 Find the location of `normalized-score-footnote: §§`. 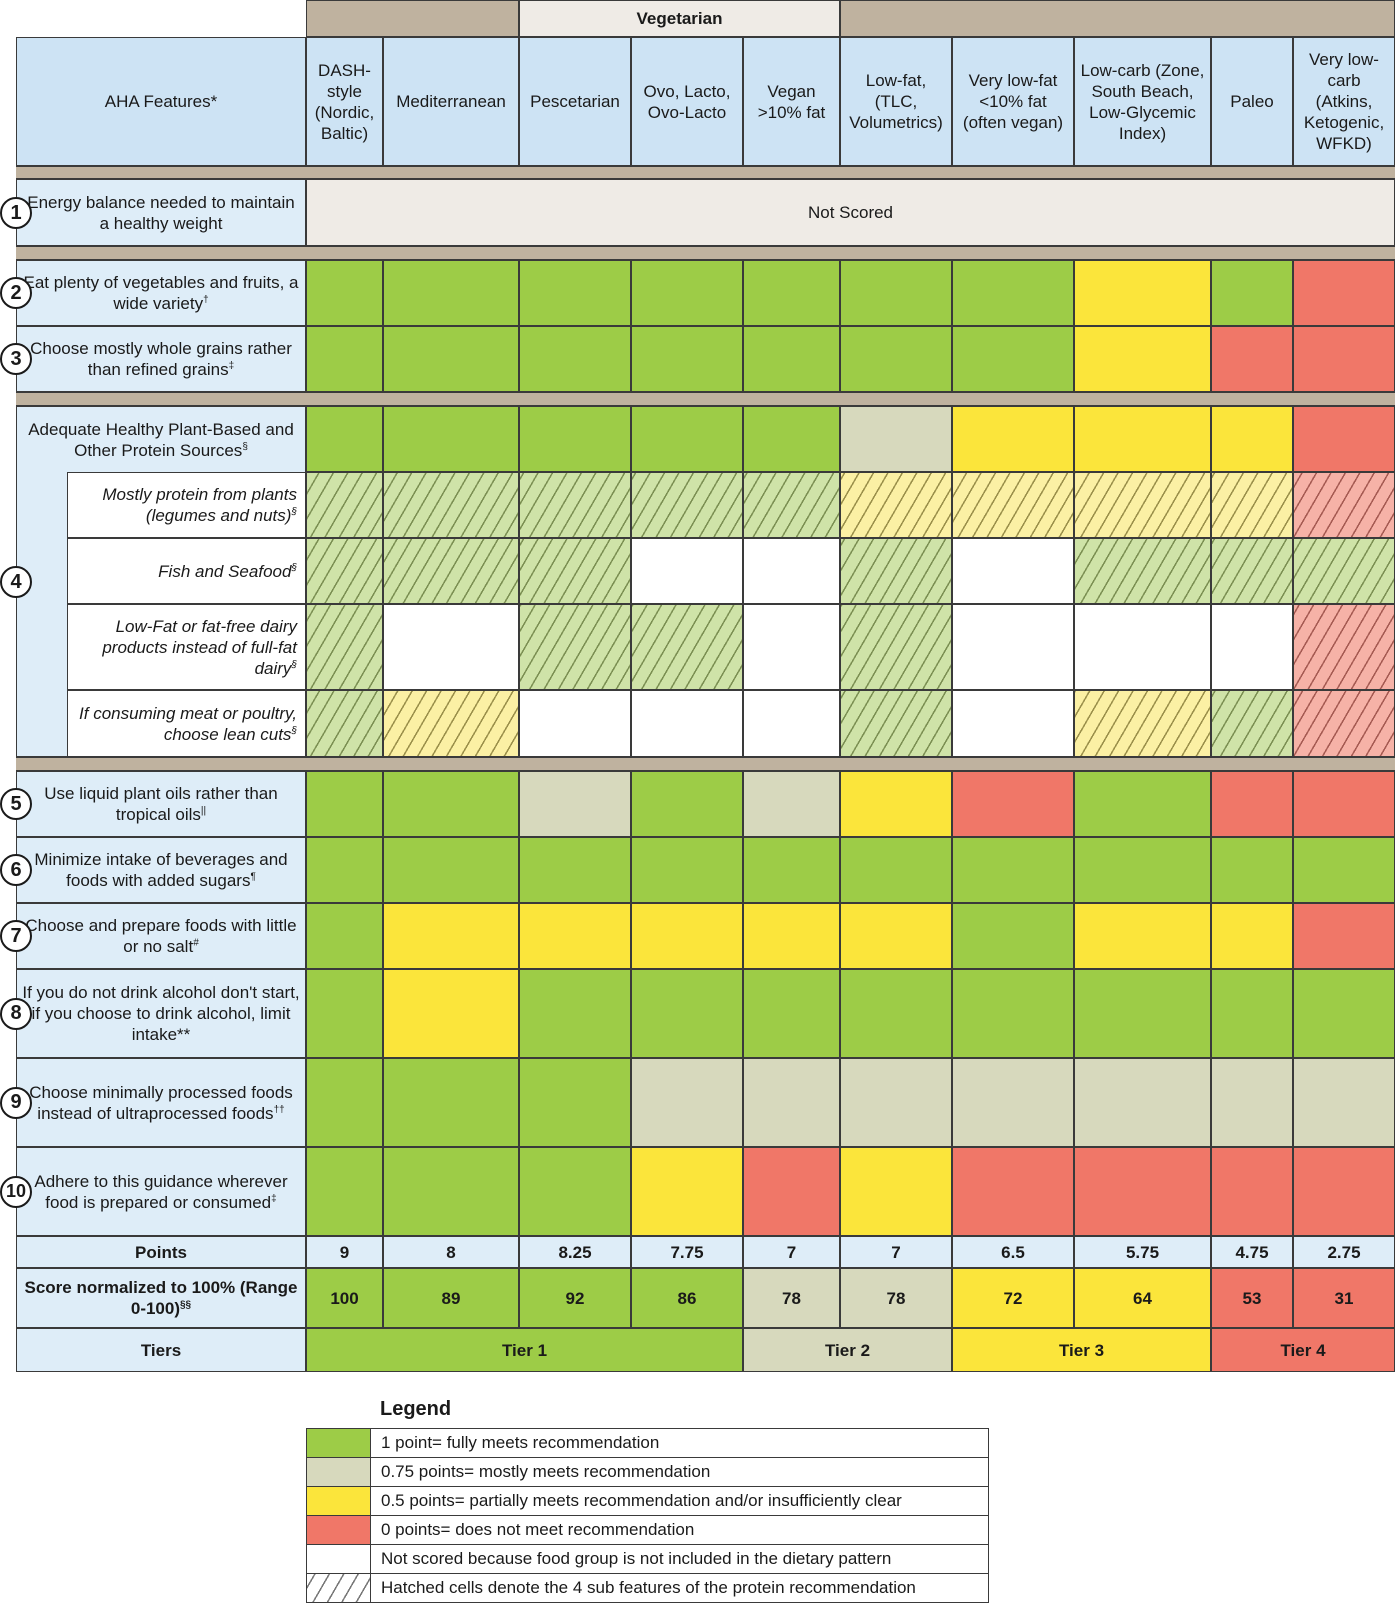

normalized-score-footnote: §§ is located at coordinates (186, 1305).